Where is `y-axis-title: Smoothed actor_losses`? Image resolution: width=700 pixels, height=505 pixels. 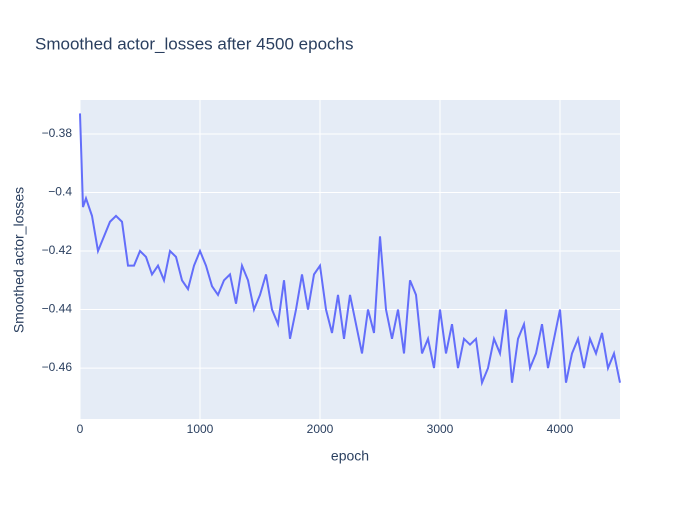
y-axis-title: Smoothed actor_losses is located at coordinates (19, 260).